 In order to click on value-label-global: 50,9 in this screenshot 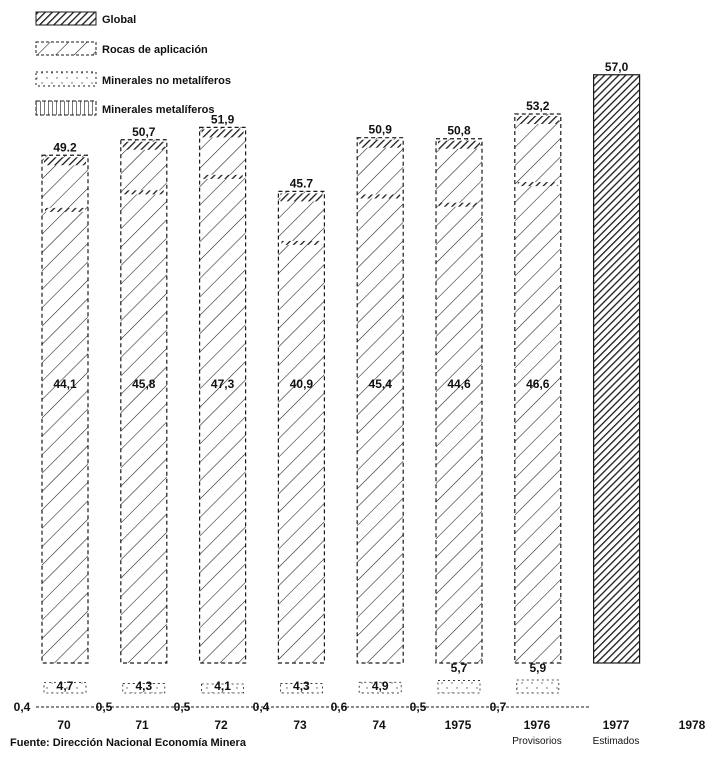, I will do `click(381, 130)`.